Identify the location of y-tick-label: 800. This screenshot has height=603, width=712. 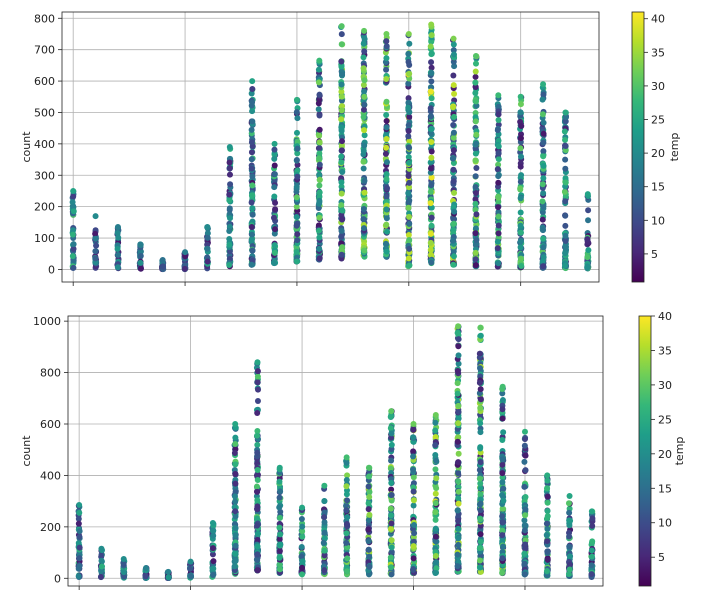
(44, 18).